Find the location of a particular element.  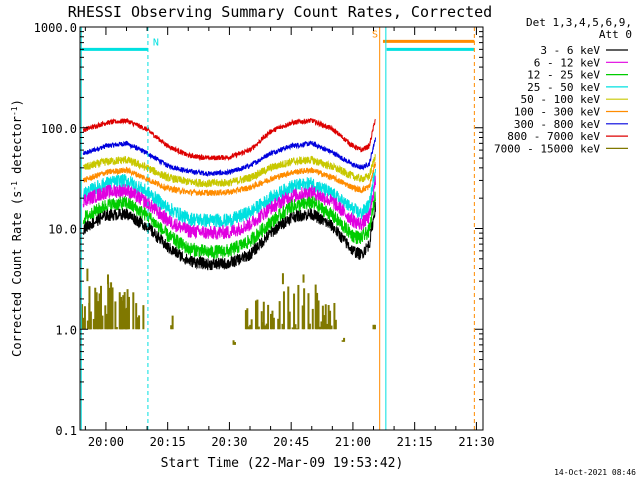

series-7000-15000-bars is located at coordinates (228, 306).